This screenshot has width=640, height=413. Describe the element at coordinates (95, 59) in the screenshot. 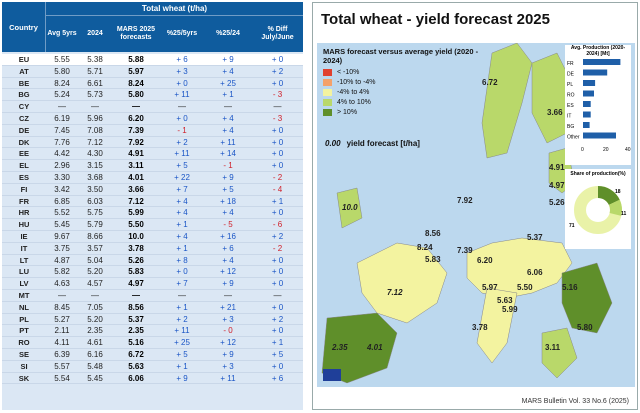

I see `cell-y: 5.38` at that location.